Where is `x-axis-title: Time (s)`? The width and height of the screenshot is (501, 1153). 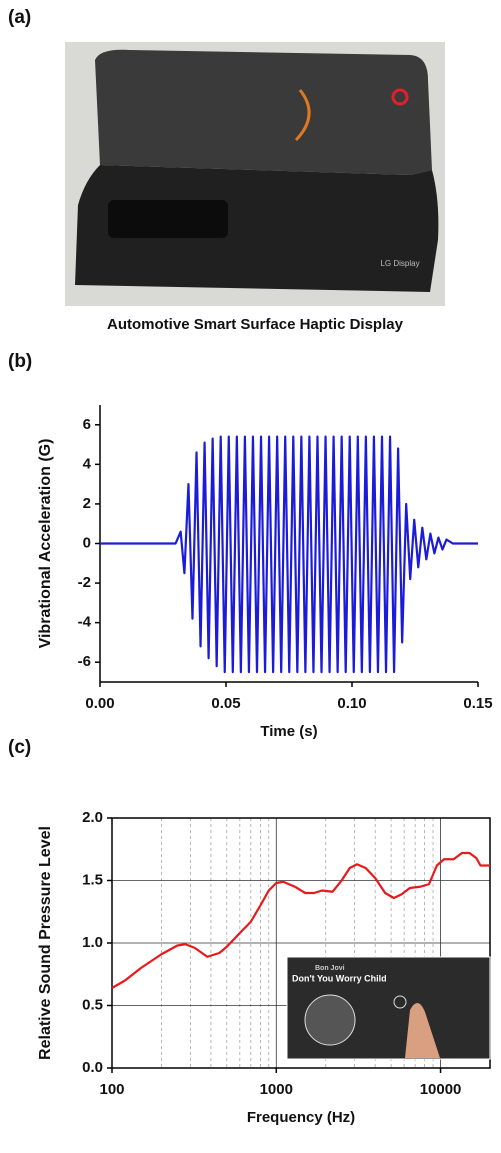
x-axis-title: Time (s) is located at coordinates (288, 731).